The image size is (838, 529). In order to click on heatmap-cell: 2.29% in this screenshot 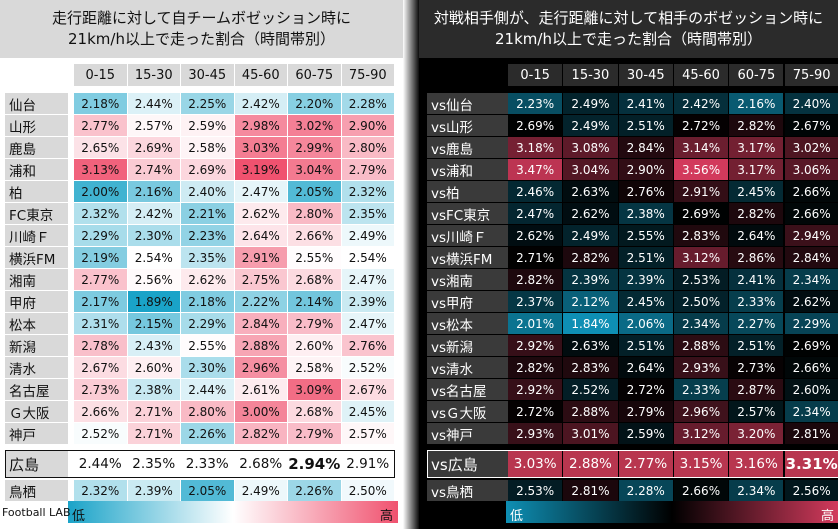, I will do `click(207, 323)`.